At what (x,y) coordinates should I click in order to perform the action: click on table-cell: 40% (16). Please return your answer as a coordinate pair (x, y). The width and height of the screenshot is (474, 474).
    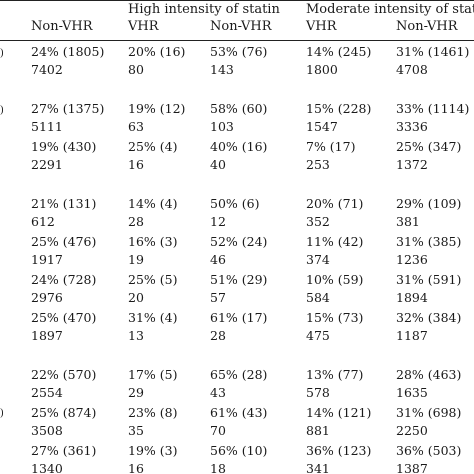
    Looking at the image, I should click on (239, 146).